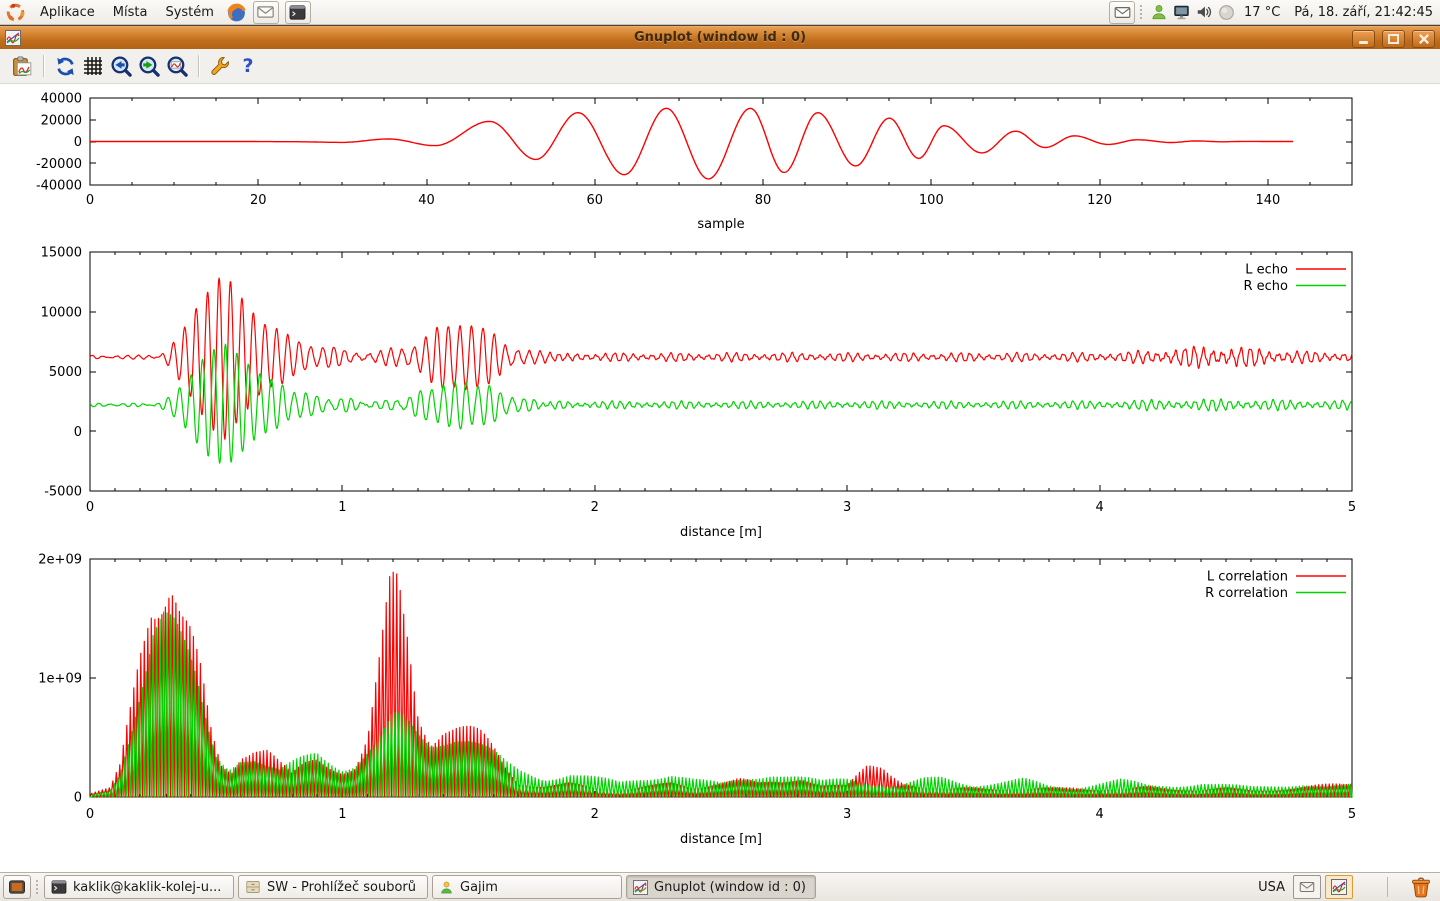 The width and height of the screenshot is (1440, 901). Describe the element at coordinates (63, 492) in the screenshot. I see `y-tick-label: -5000` at that location.